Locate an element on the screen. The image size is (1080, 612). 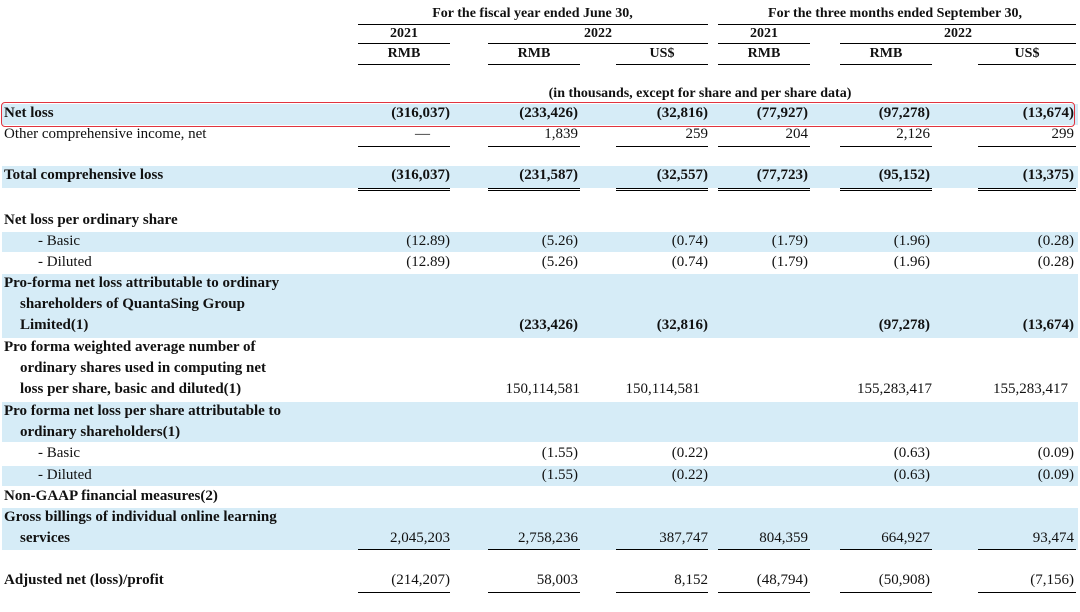
cell: 150,114,581 is located at coordinates (662, 389).